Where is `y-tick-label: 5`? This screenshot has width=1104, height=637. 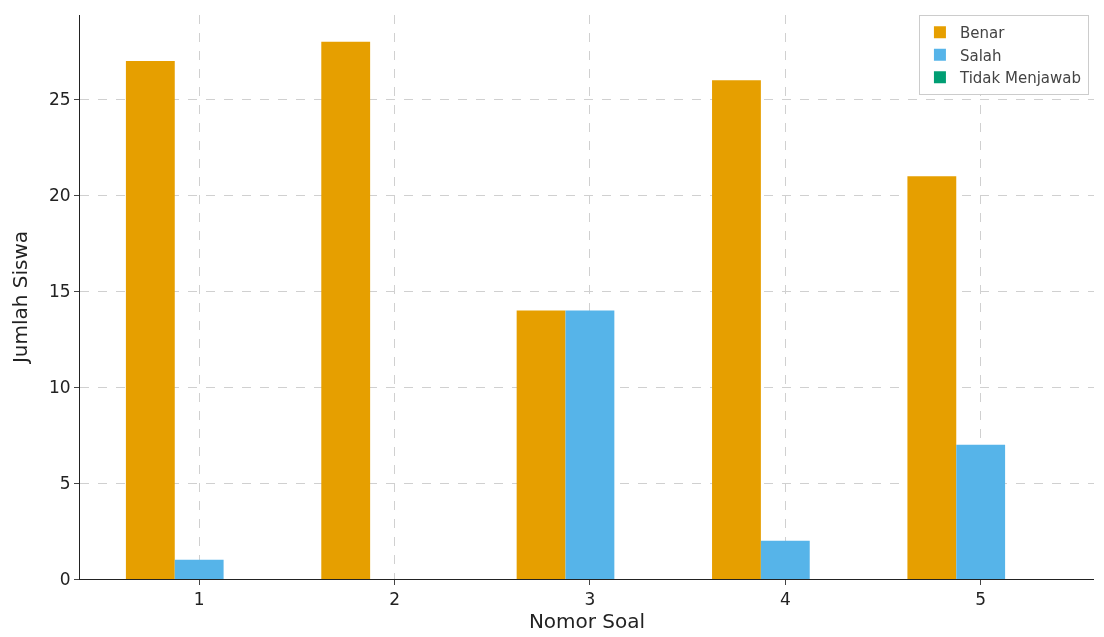
y-tick-label: 5 is located at coordinates (65, 483).